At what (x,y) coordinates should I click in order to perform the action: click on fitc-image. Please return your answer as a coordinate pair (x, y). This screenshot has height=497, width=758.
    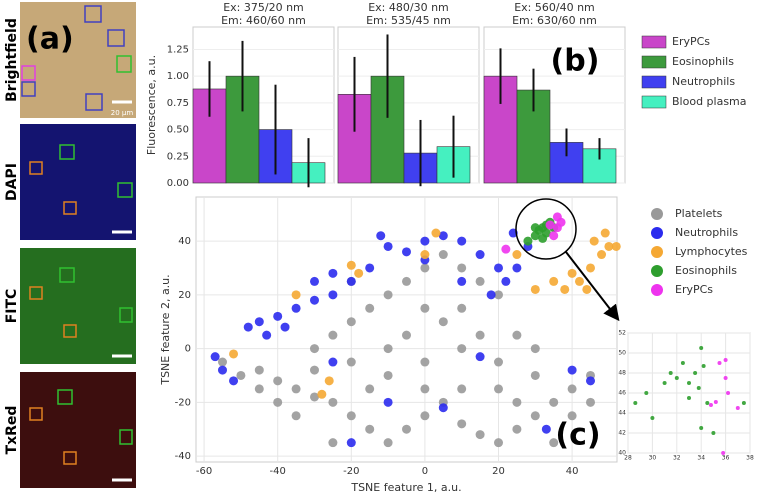
    Looking at the image, I should click on (78, 306).